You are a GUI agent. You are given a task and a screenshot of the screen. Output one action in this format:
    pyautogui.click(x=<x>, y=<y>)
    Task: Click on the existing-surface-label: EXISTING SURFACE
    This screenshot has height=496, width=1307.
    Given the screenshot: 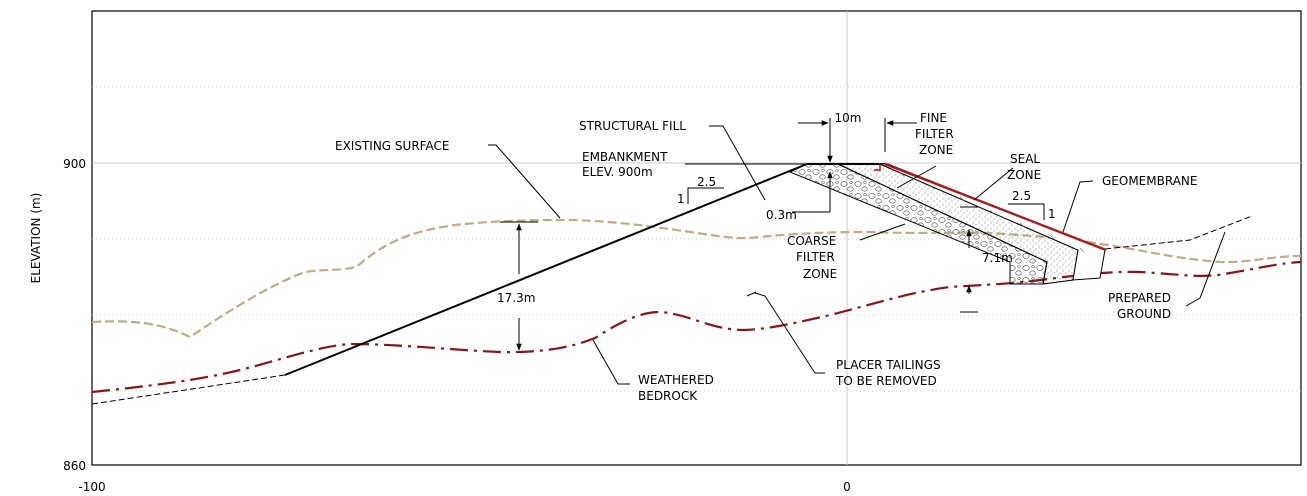 What is the action you would take?
    pyautogui.click(x=392, y=146)
    